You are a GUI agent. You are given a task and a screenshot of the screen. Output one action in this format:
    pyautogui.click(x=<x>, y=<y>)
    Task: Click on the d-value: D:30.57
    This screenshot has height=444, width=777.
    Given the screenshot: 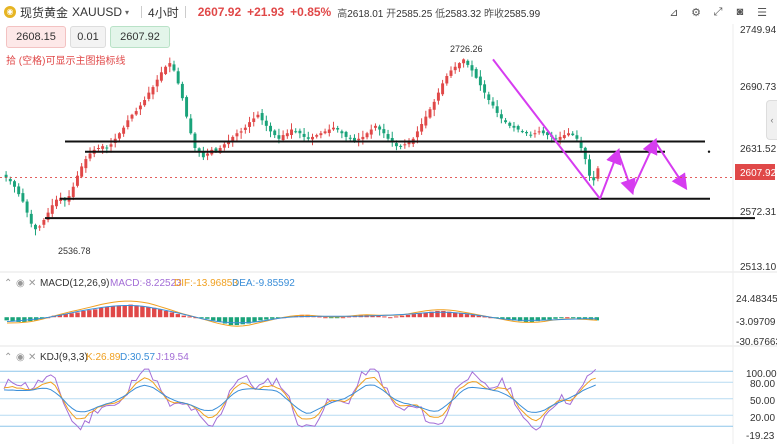 What is the action you would take?
    pyautogui.click(x=137, y=357)
    